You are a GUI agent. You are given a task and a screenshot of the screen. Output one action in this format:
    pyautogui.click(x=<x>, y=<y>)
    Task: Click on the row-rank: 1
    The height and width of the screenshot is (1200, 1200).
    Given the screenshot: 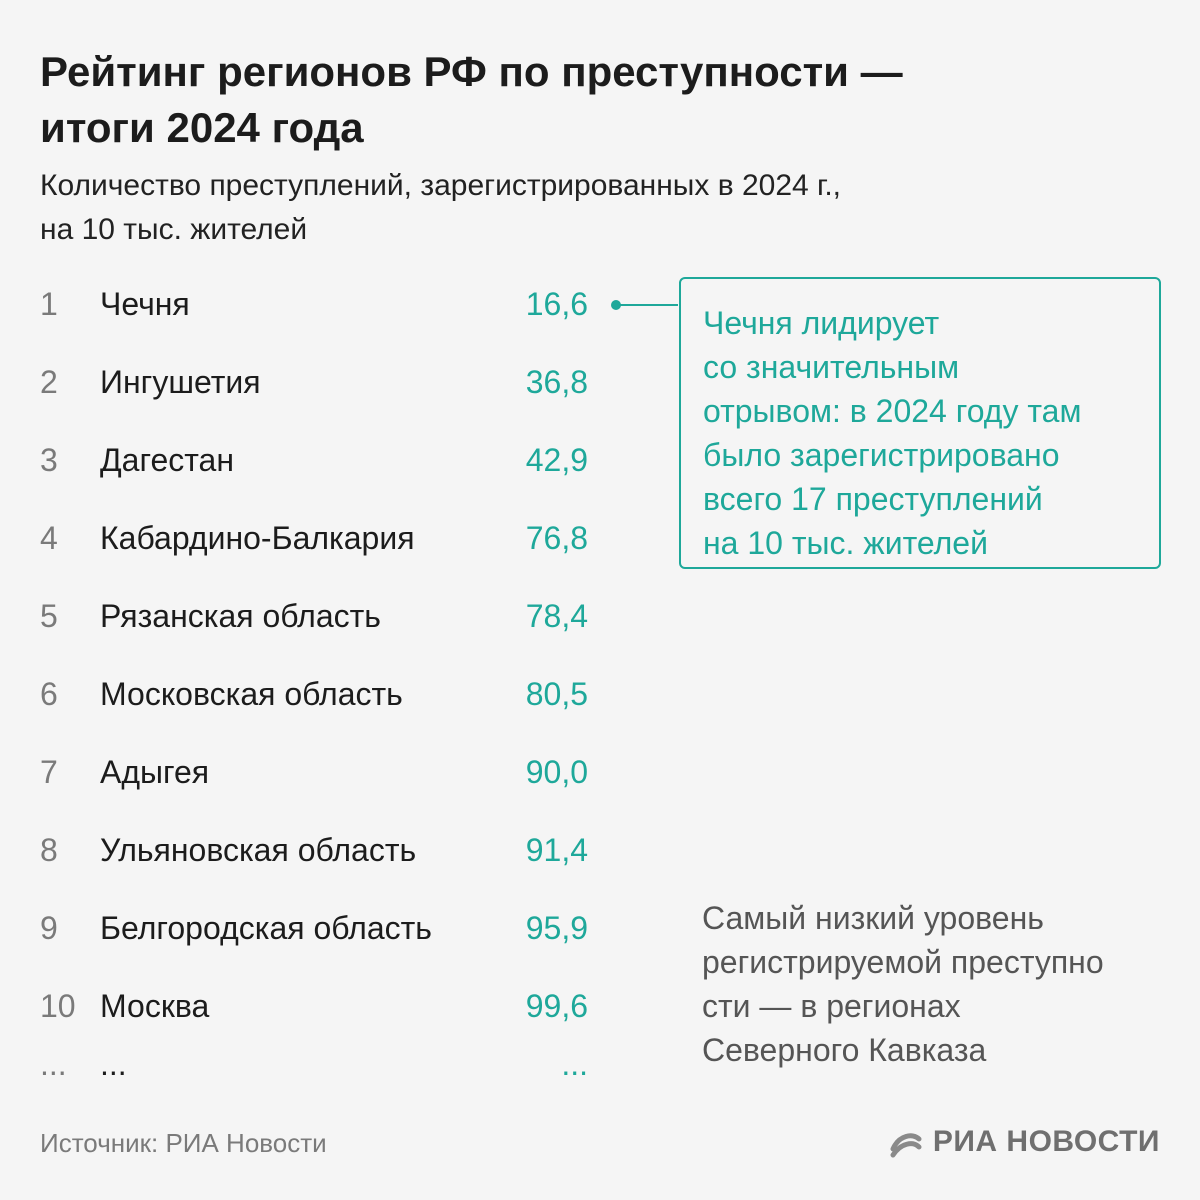 What is the action you would take?
    pyautogui.click(x=49, y=304)
    